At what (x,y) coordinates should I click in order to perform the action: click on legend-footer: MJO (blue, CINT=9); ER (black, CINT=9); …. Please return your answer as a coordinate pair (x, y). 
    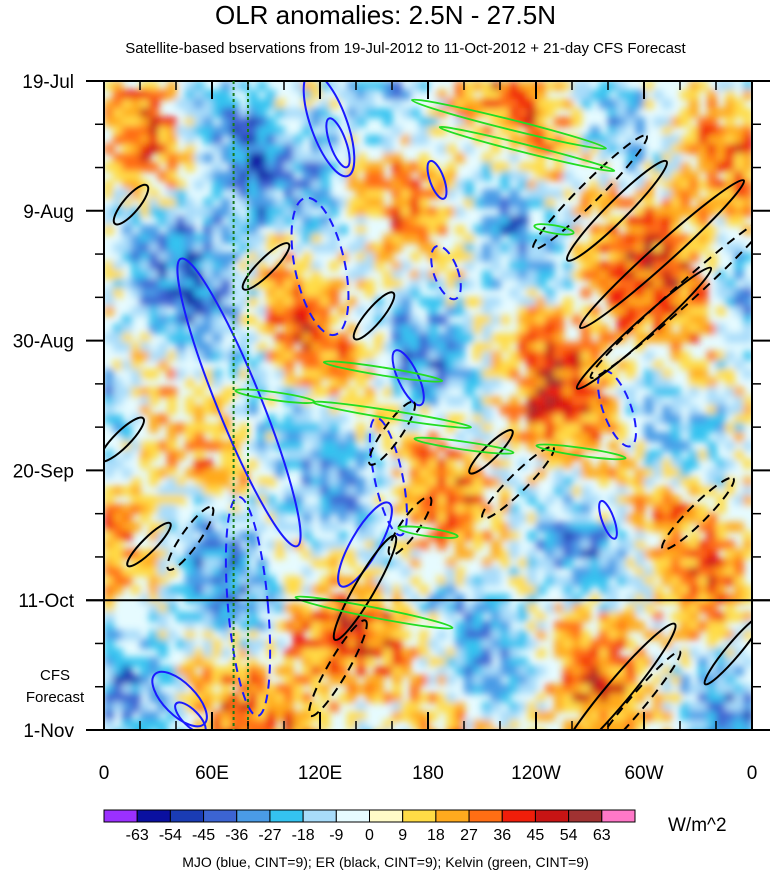
    Looking at the image, I should click on (385, 862).